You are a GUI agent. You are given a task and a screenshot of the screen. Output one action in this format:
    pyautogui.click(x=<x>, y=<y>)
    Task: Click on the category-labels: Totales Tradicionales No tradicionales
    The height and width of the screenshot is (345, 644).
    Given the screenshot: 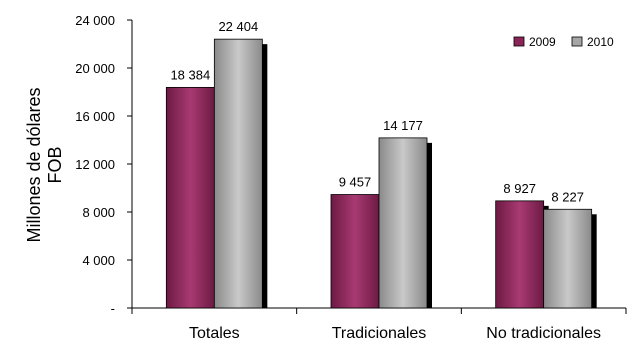 What is the action you would take?
    pyautogui.click(x=395, y=333)
    